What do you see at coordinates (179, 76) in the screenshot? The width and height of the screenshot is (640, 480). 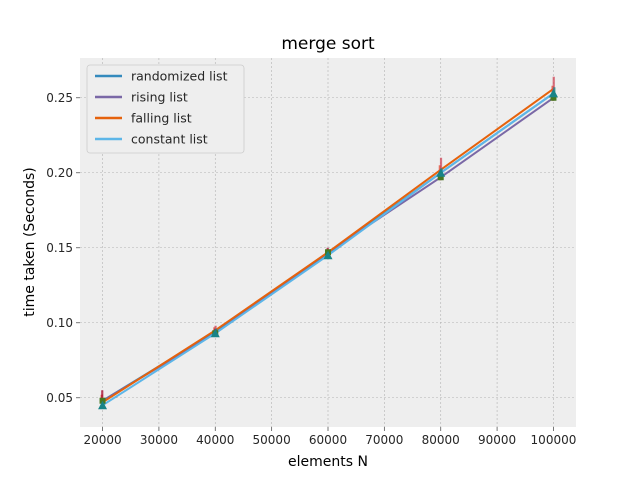 I see `legend-label: randomized list` at bounding box center [179, 76].